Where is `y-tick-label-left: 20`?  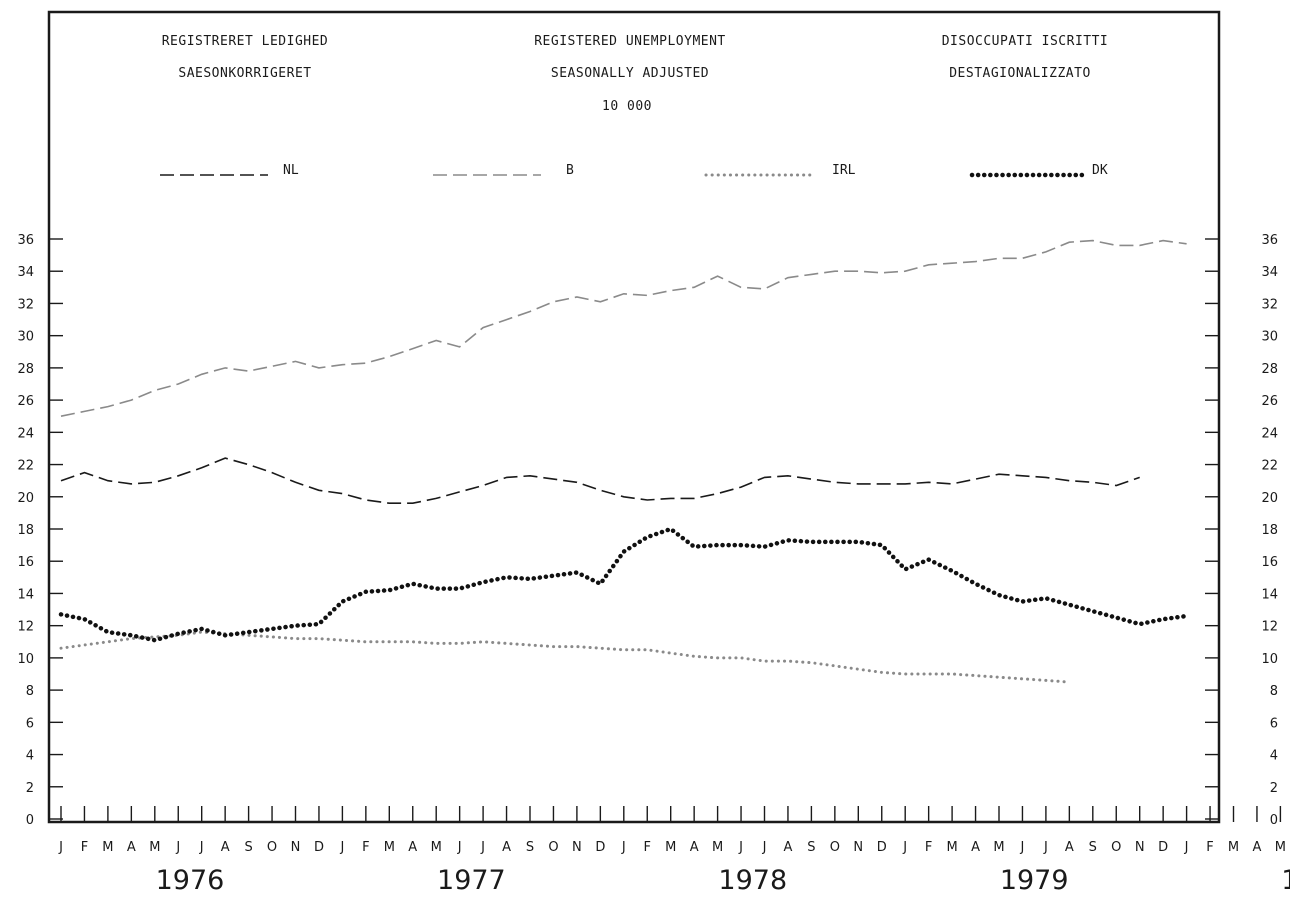
y-tick-label-left: 20 is located at coordinates (25, 498).